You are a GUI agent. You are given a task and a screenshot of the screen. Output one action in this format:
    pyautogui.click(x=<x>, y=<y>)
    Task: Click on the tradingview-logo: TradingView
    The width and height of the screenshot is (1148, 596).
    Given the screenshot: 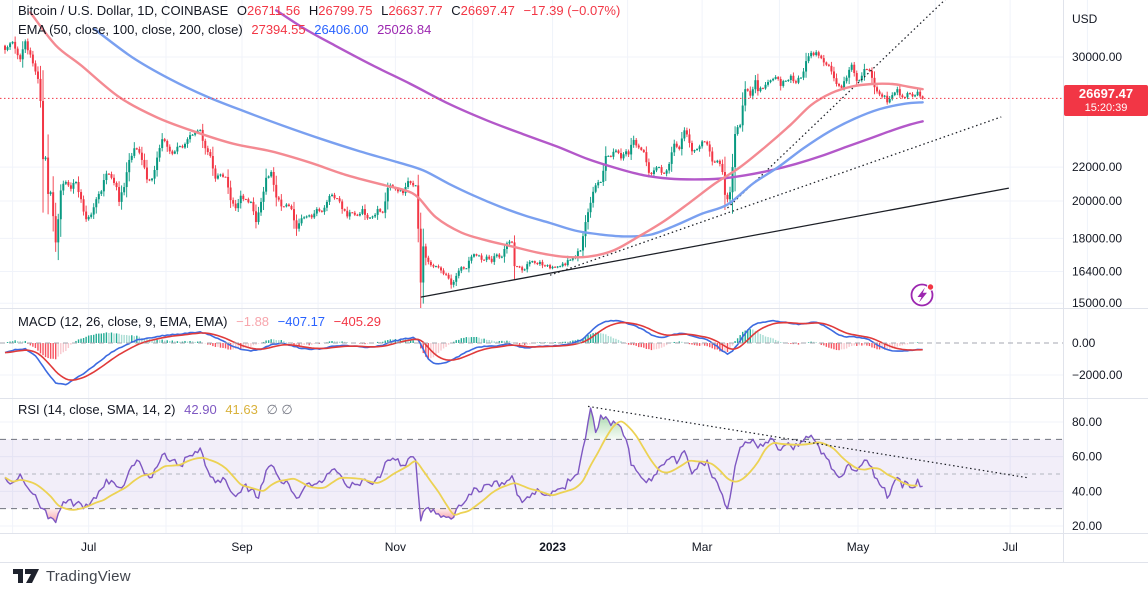 What is the action you would take?
    pyautogui.click(x=72, y=576)
    